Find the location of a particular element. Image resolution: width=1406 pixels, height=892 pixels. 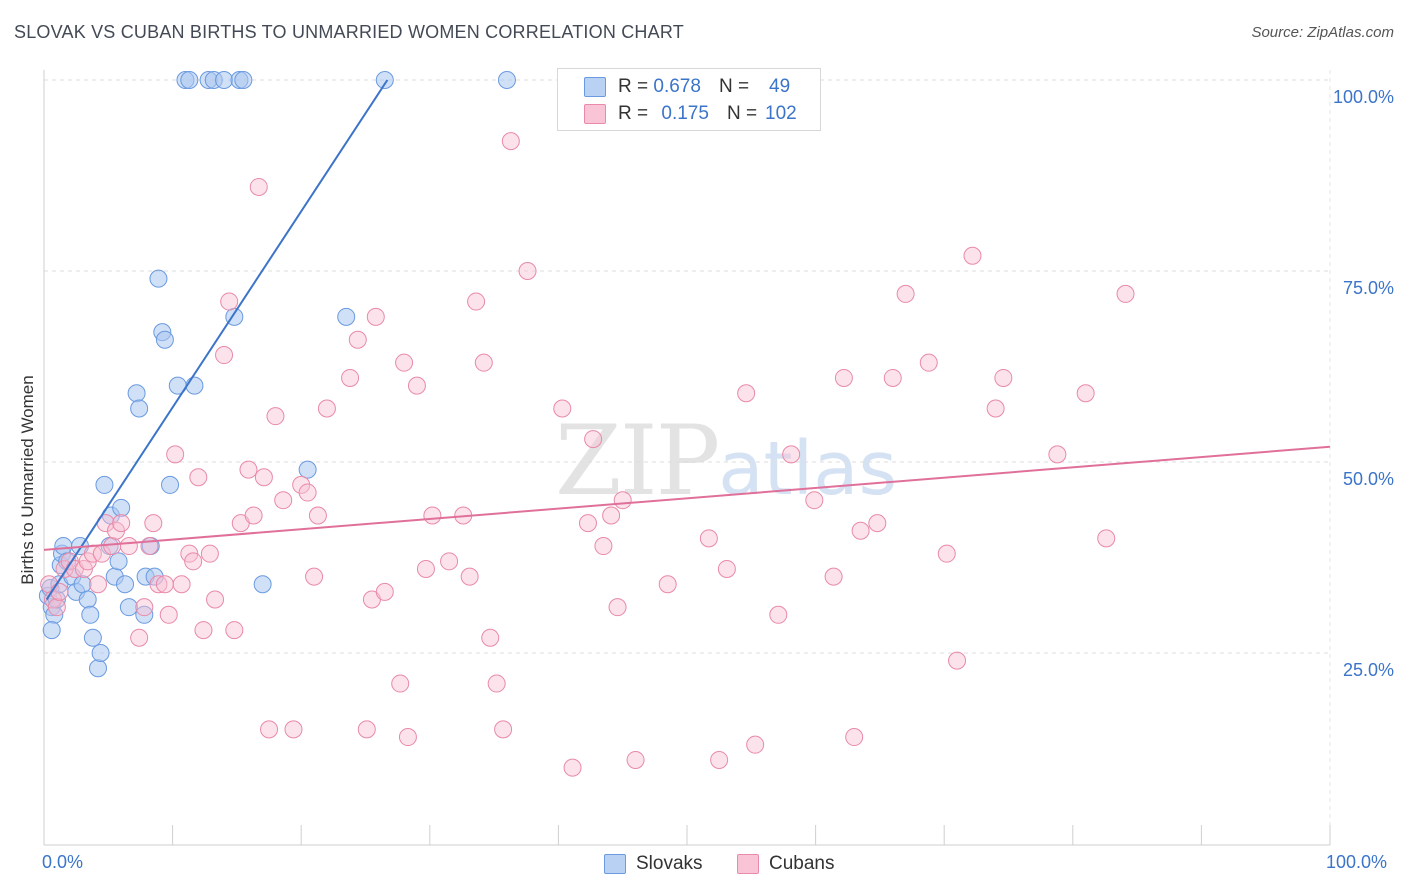

x-tick-0: 0.0% is located at coordinates (63, 862).